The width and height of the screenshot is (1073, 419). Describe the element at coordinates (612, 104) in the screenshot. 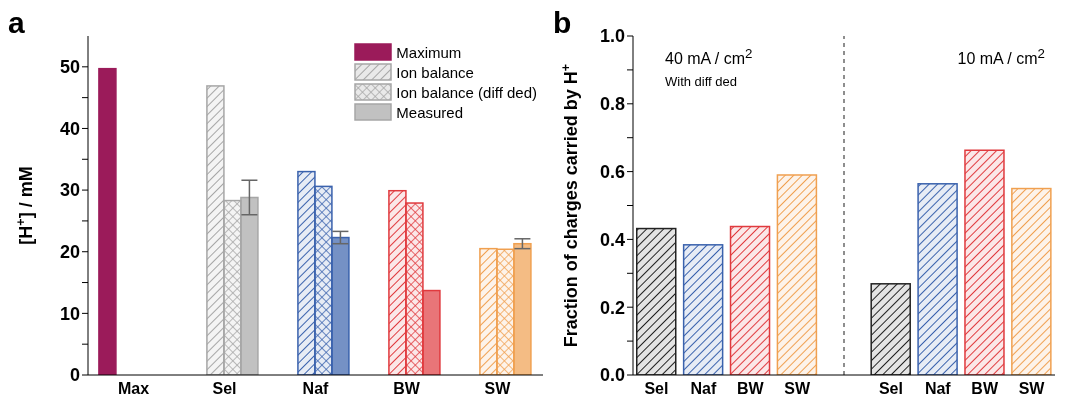

I see `y-tick-label: 0.8` at that location.